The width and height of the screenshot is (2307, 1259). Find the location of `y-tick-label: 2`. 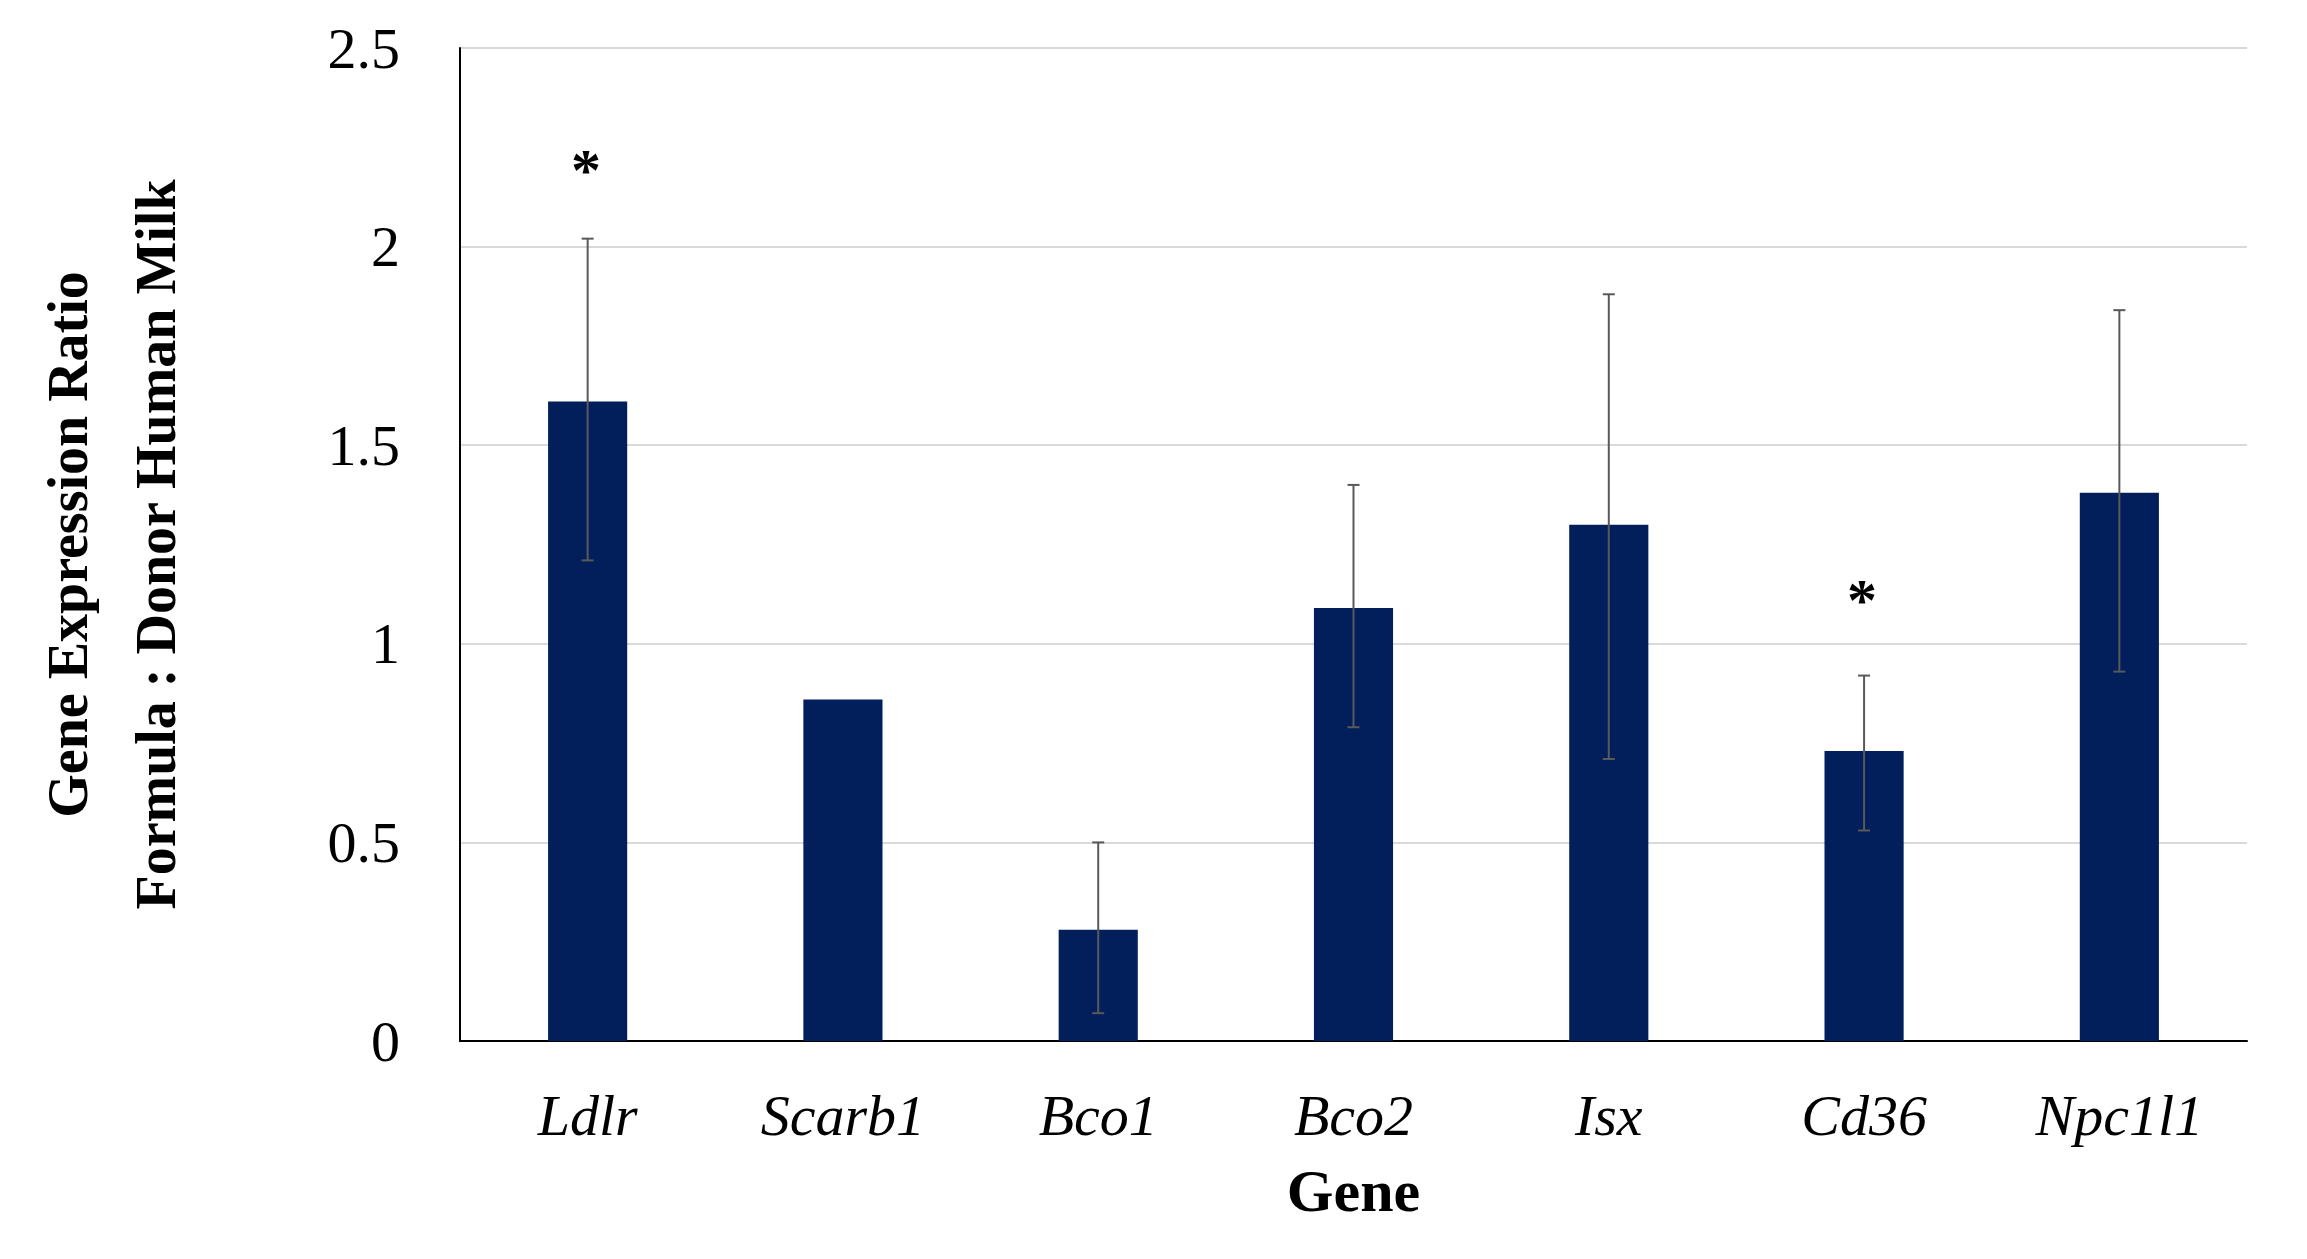

y-tick-label: 2 is located at coordinates (385, 247).